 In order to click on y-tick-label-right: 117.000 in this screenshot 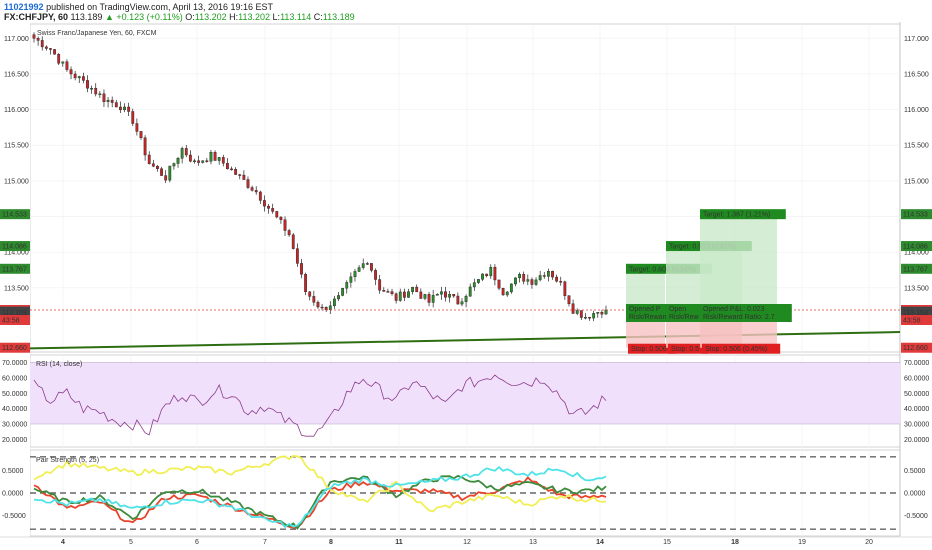, I will do `click(916, 39)`.